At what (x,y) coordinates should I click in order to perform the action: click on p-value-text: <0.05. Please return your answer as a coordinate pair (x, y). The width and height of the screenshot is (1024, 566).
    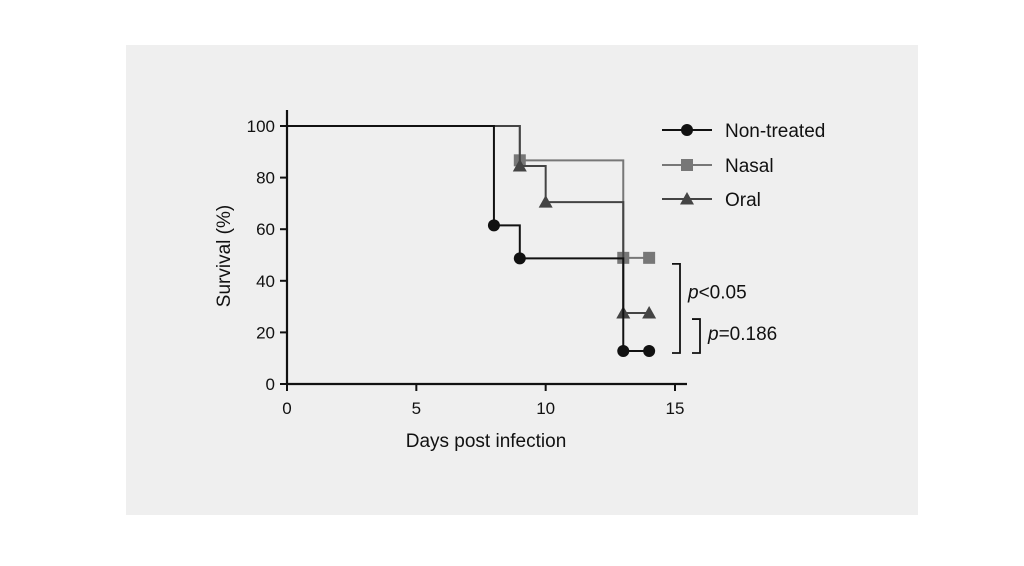
    Looking at the image, I should click on (723, 292).